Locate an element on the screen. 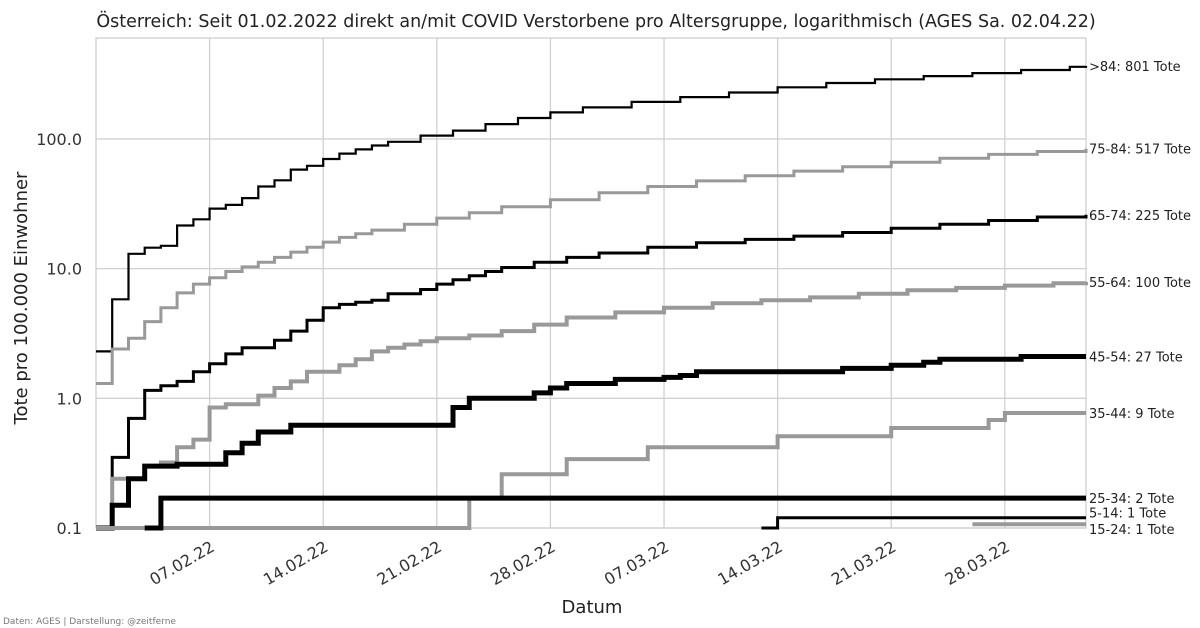 Image resolution: width=1200 pixels, height=628 pixels. x-tick-label: 21.03.22 is located at coordinates (863, 563).